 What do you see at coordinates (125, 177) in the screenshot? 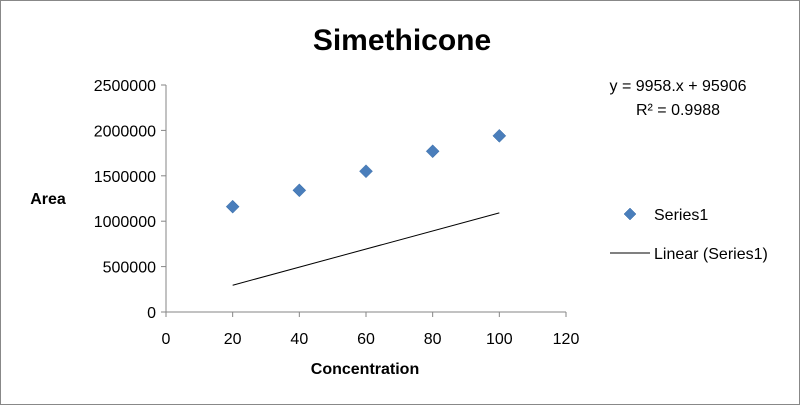
I see `y-tick-label: 1500000` at bounding box center [125, 177].